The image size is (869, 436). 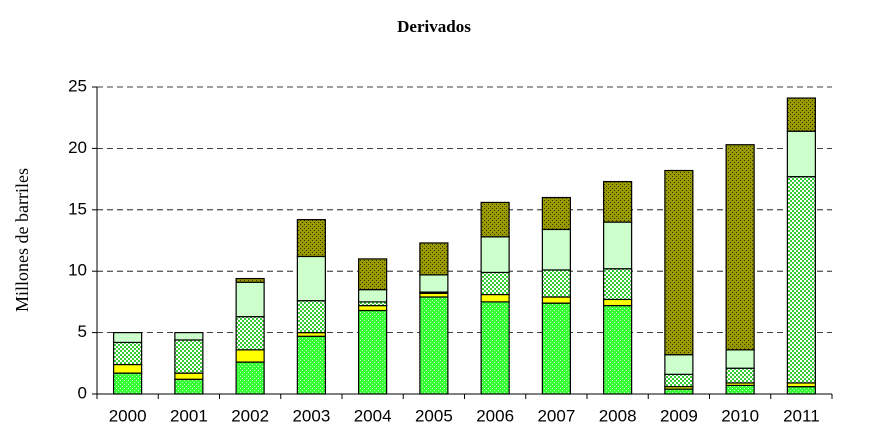 What do you see at coordinates (250, 415) in the screenshot?
I see `x-tick-label: 2002` at bounding box center [250, 415].